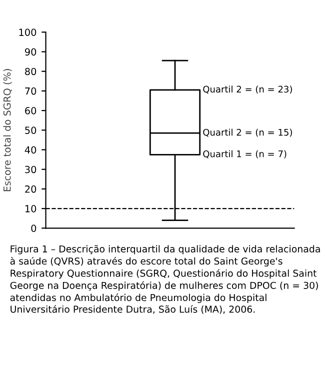 The height and width of the screenshot is (392, 327). What do you see at coordinates (30, 91) in the screenshot?
I see `y-tick-label: 70` at bounding box center [30, 91].